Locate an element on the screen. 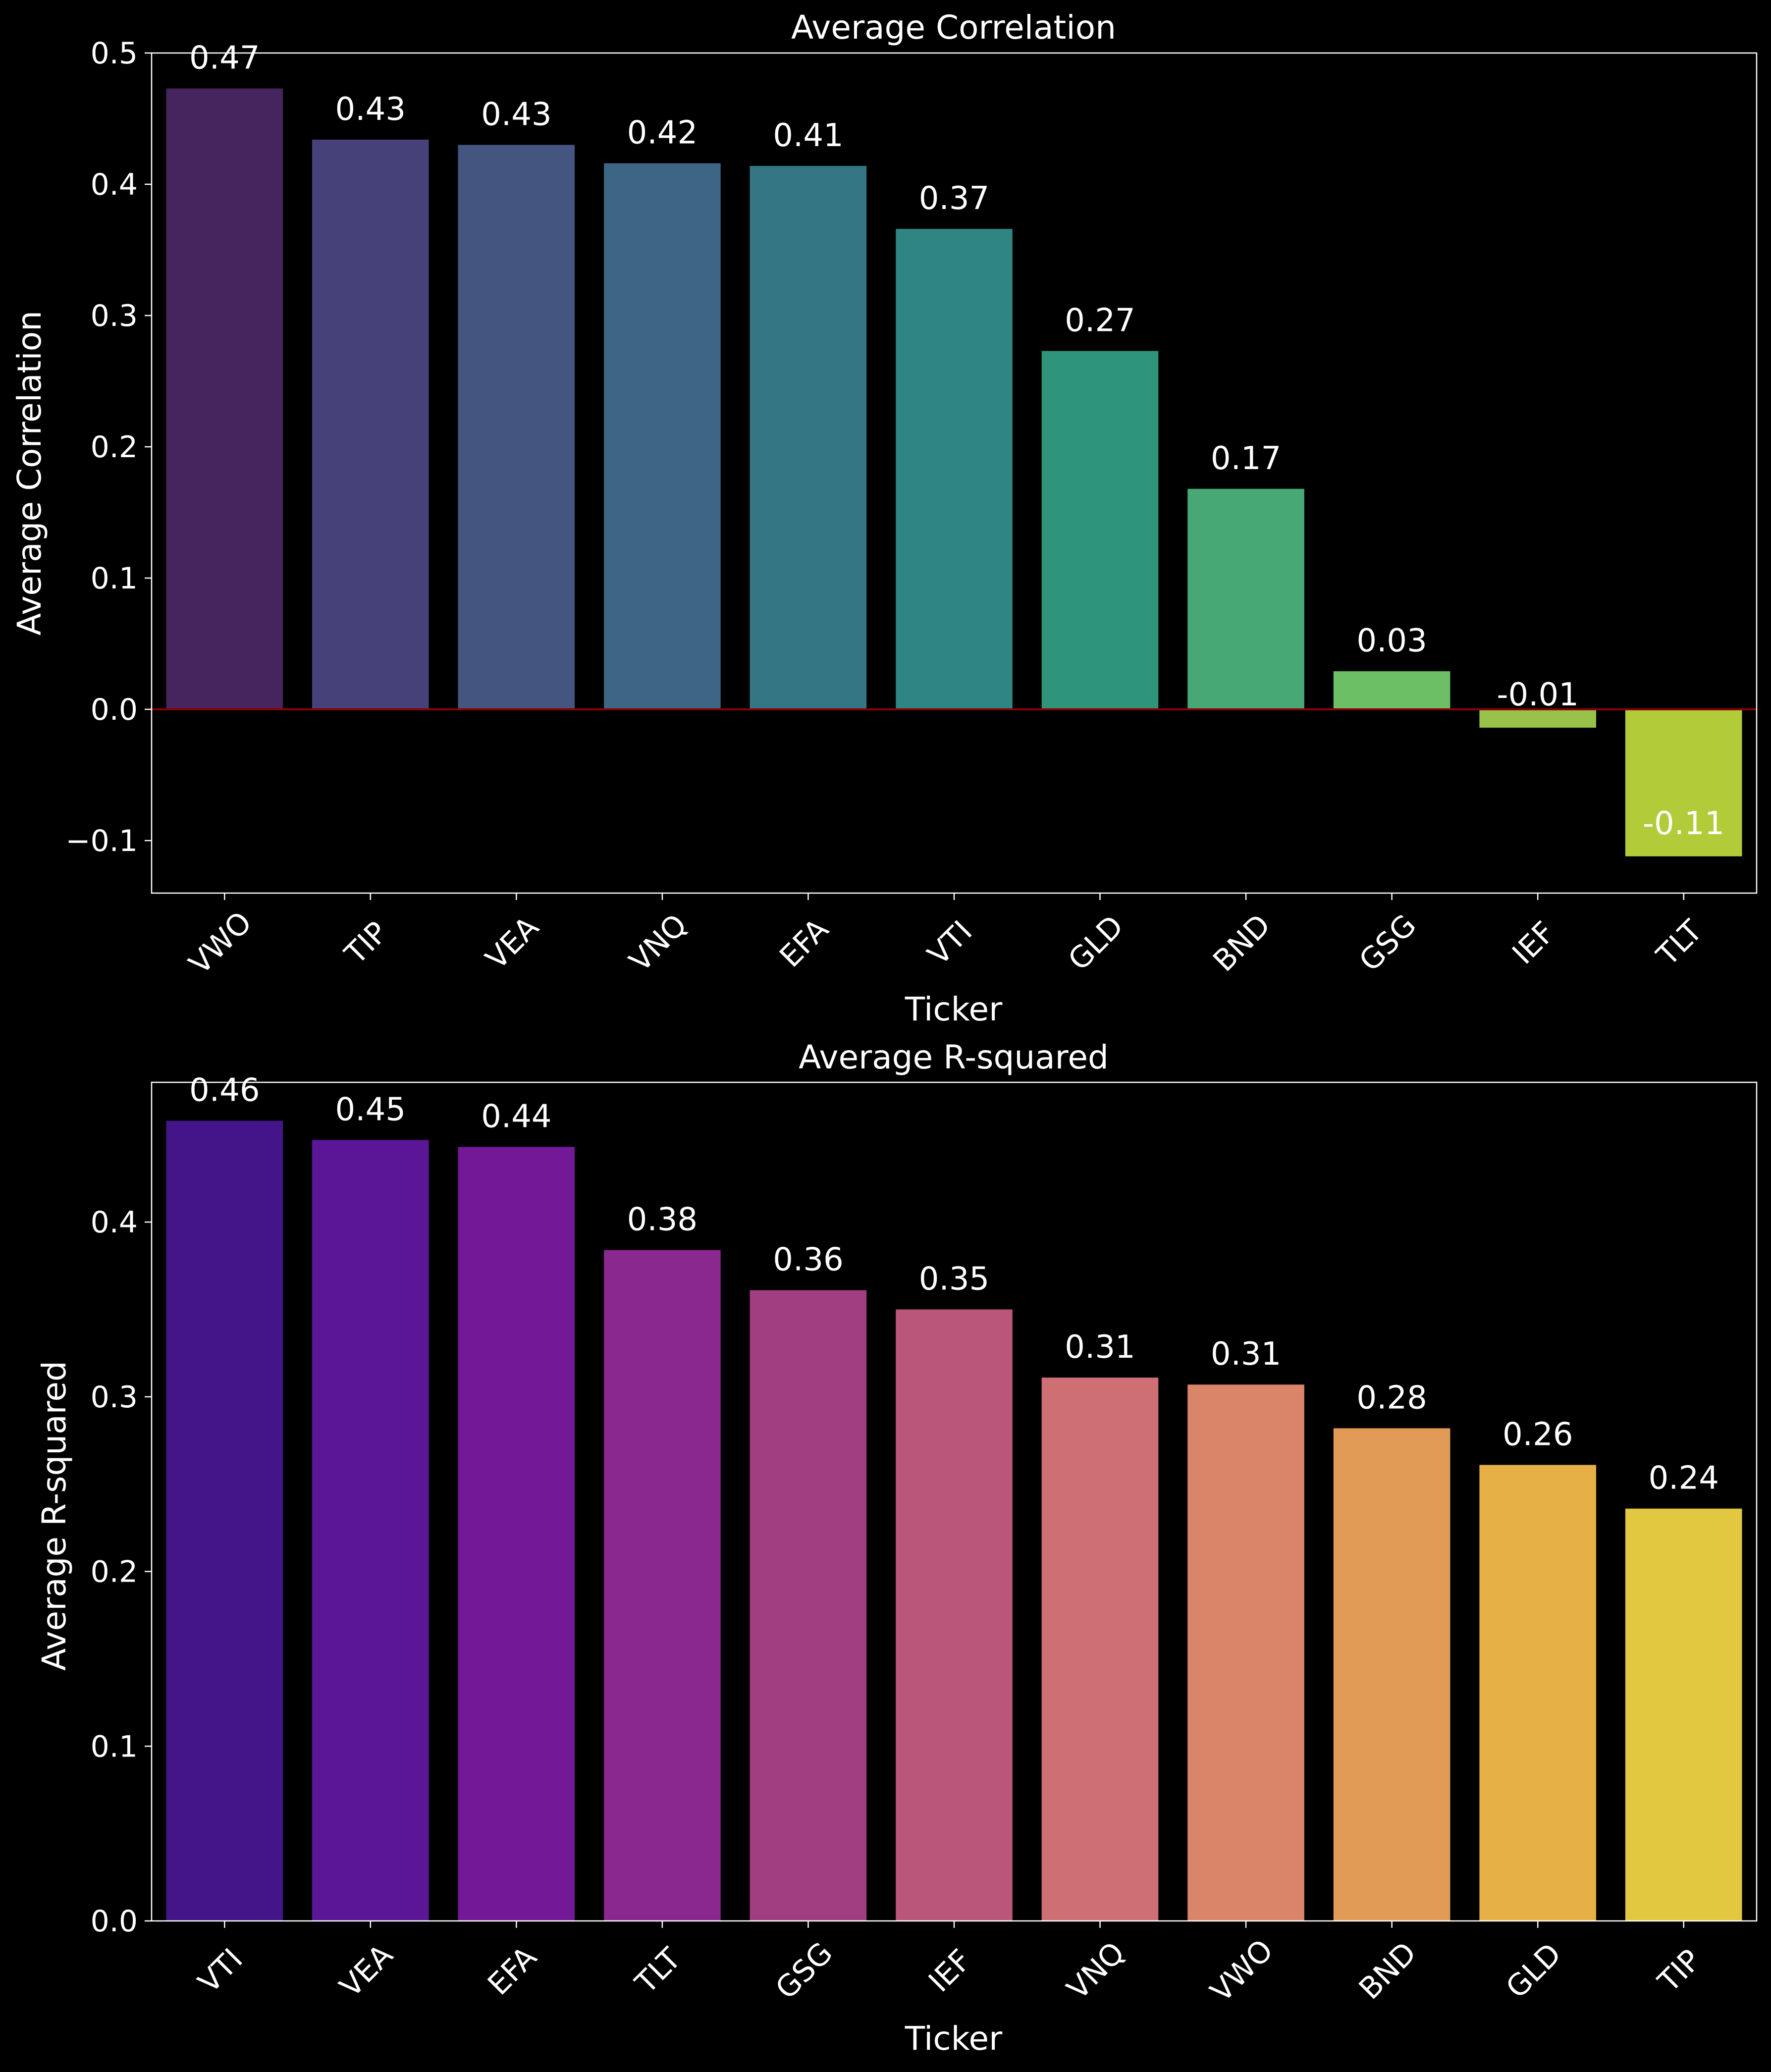  value-label-vnq: 0.31 is located at coordinates (1100, 1347).